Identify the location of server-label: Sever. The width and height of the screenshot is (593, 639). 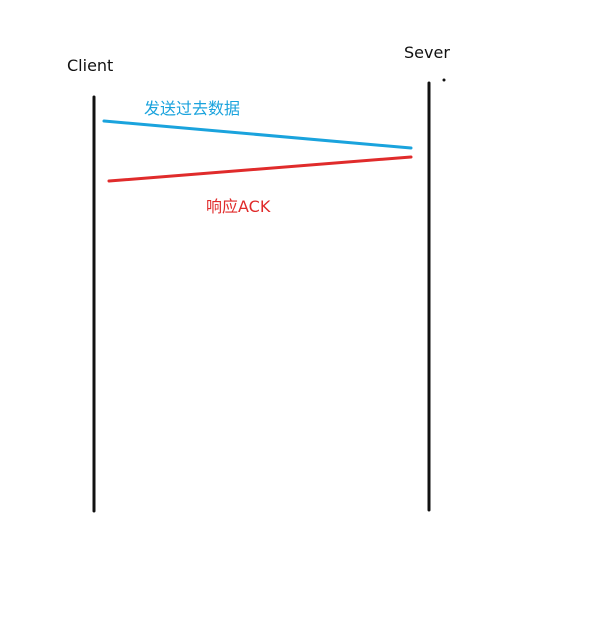
(427, 52).